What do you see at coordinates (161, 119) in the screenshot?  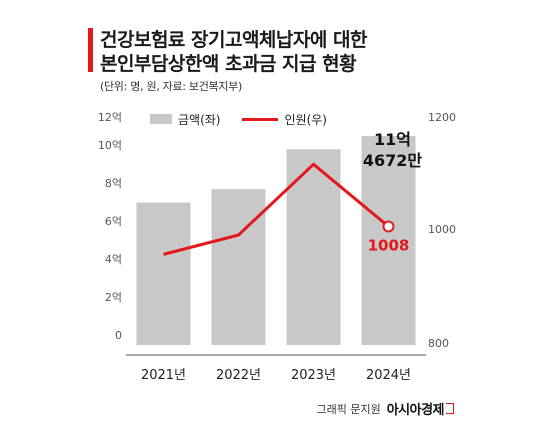 I see `legend-bar-swatch` at bounding box center [161, 119].